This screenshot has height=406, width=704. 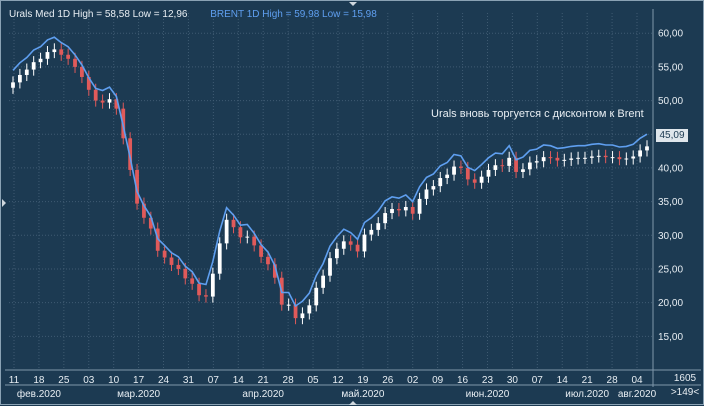 I want to click on scroll-up-arrow-icon, so click(x=353, y=4).